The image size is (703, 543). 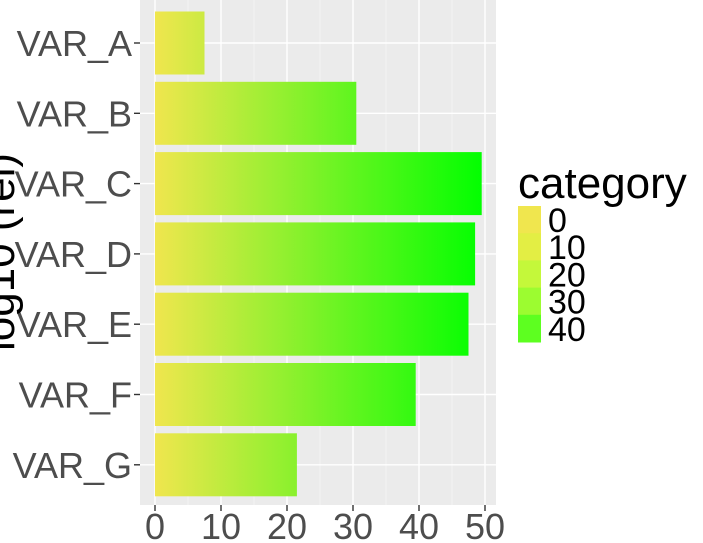 I want to click on y-tick-label: VAR_B, so click(x=74, y=113).